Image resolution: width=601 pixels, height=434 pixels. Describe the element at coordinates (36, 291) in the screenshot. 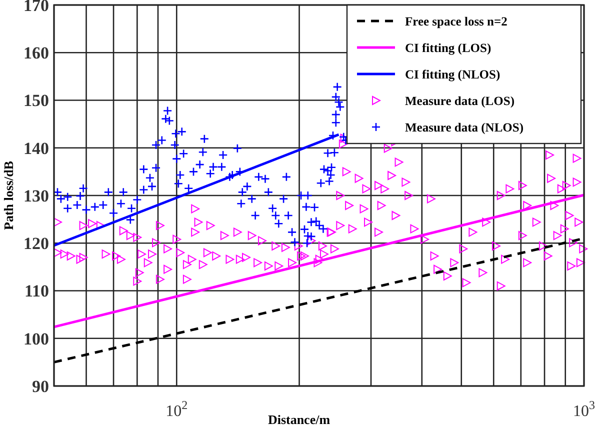

I see `y-tick-label: 110` at that location.